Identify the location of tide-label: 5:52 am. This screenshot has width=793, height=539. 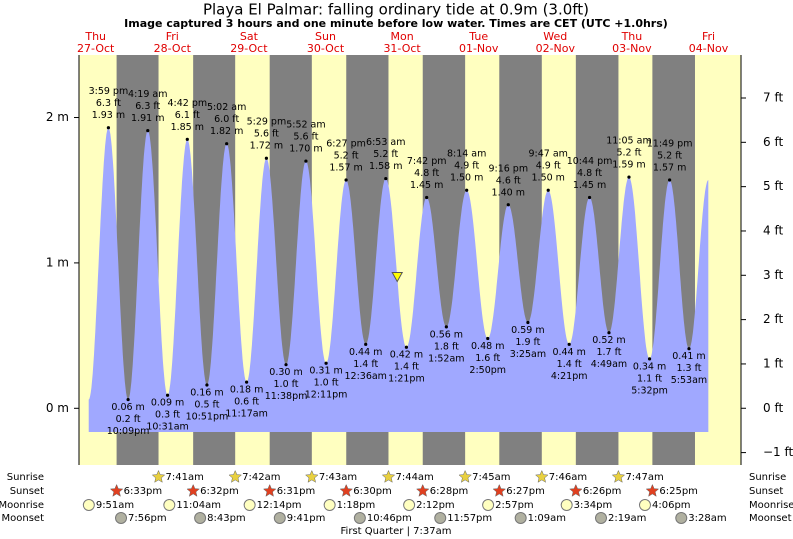
(305, 125).